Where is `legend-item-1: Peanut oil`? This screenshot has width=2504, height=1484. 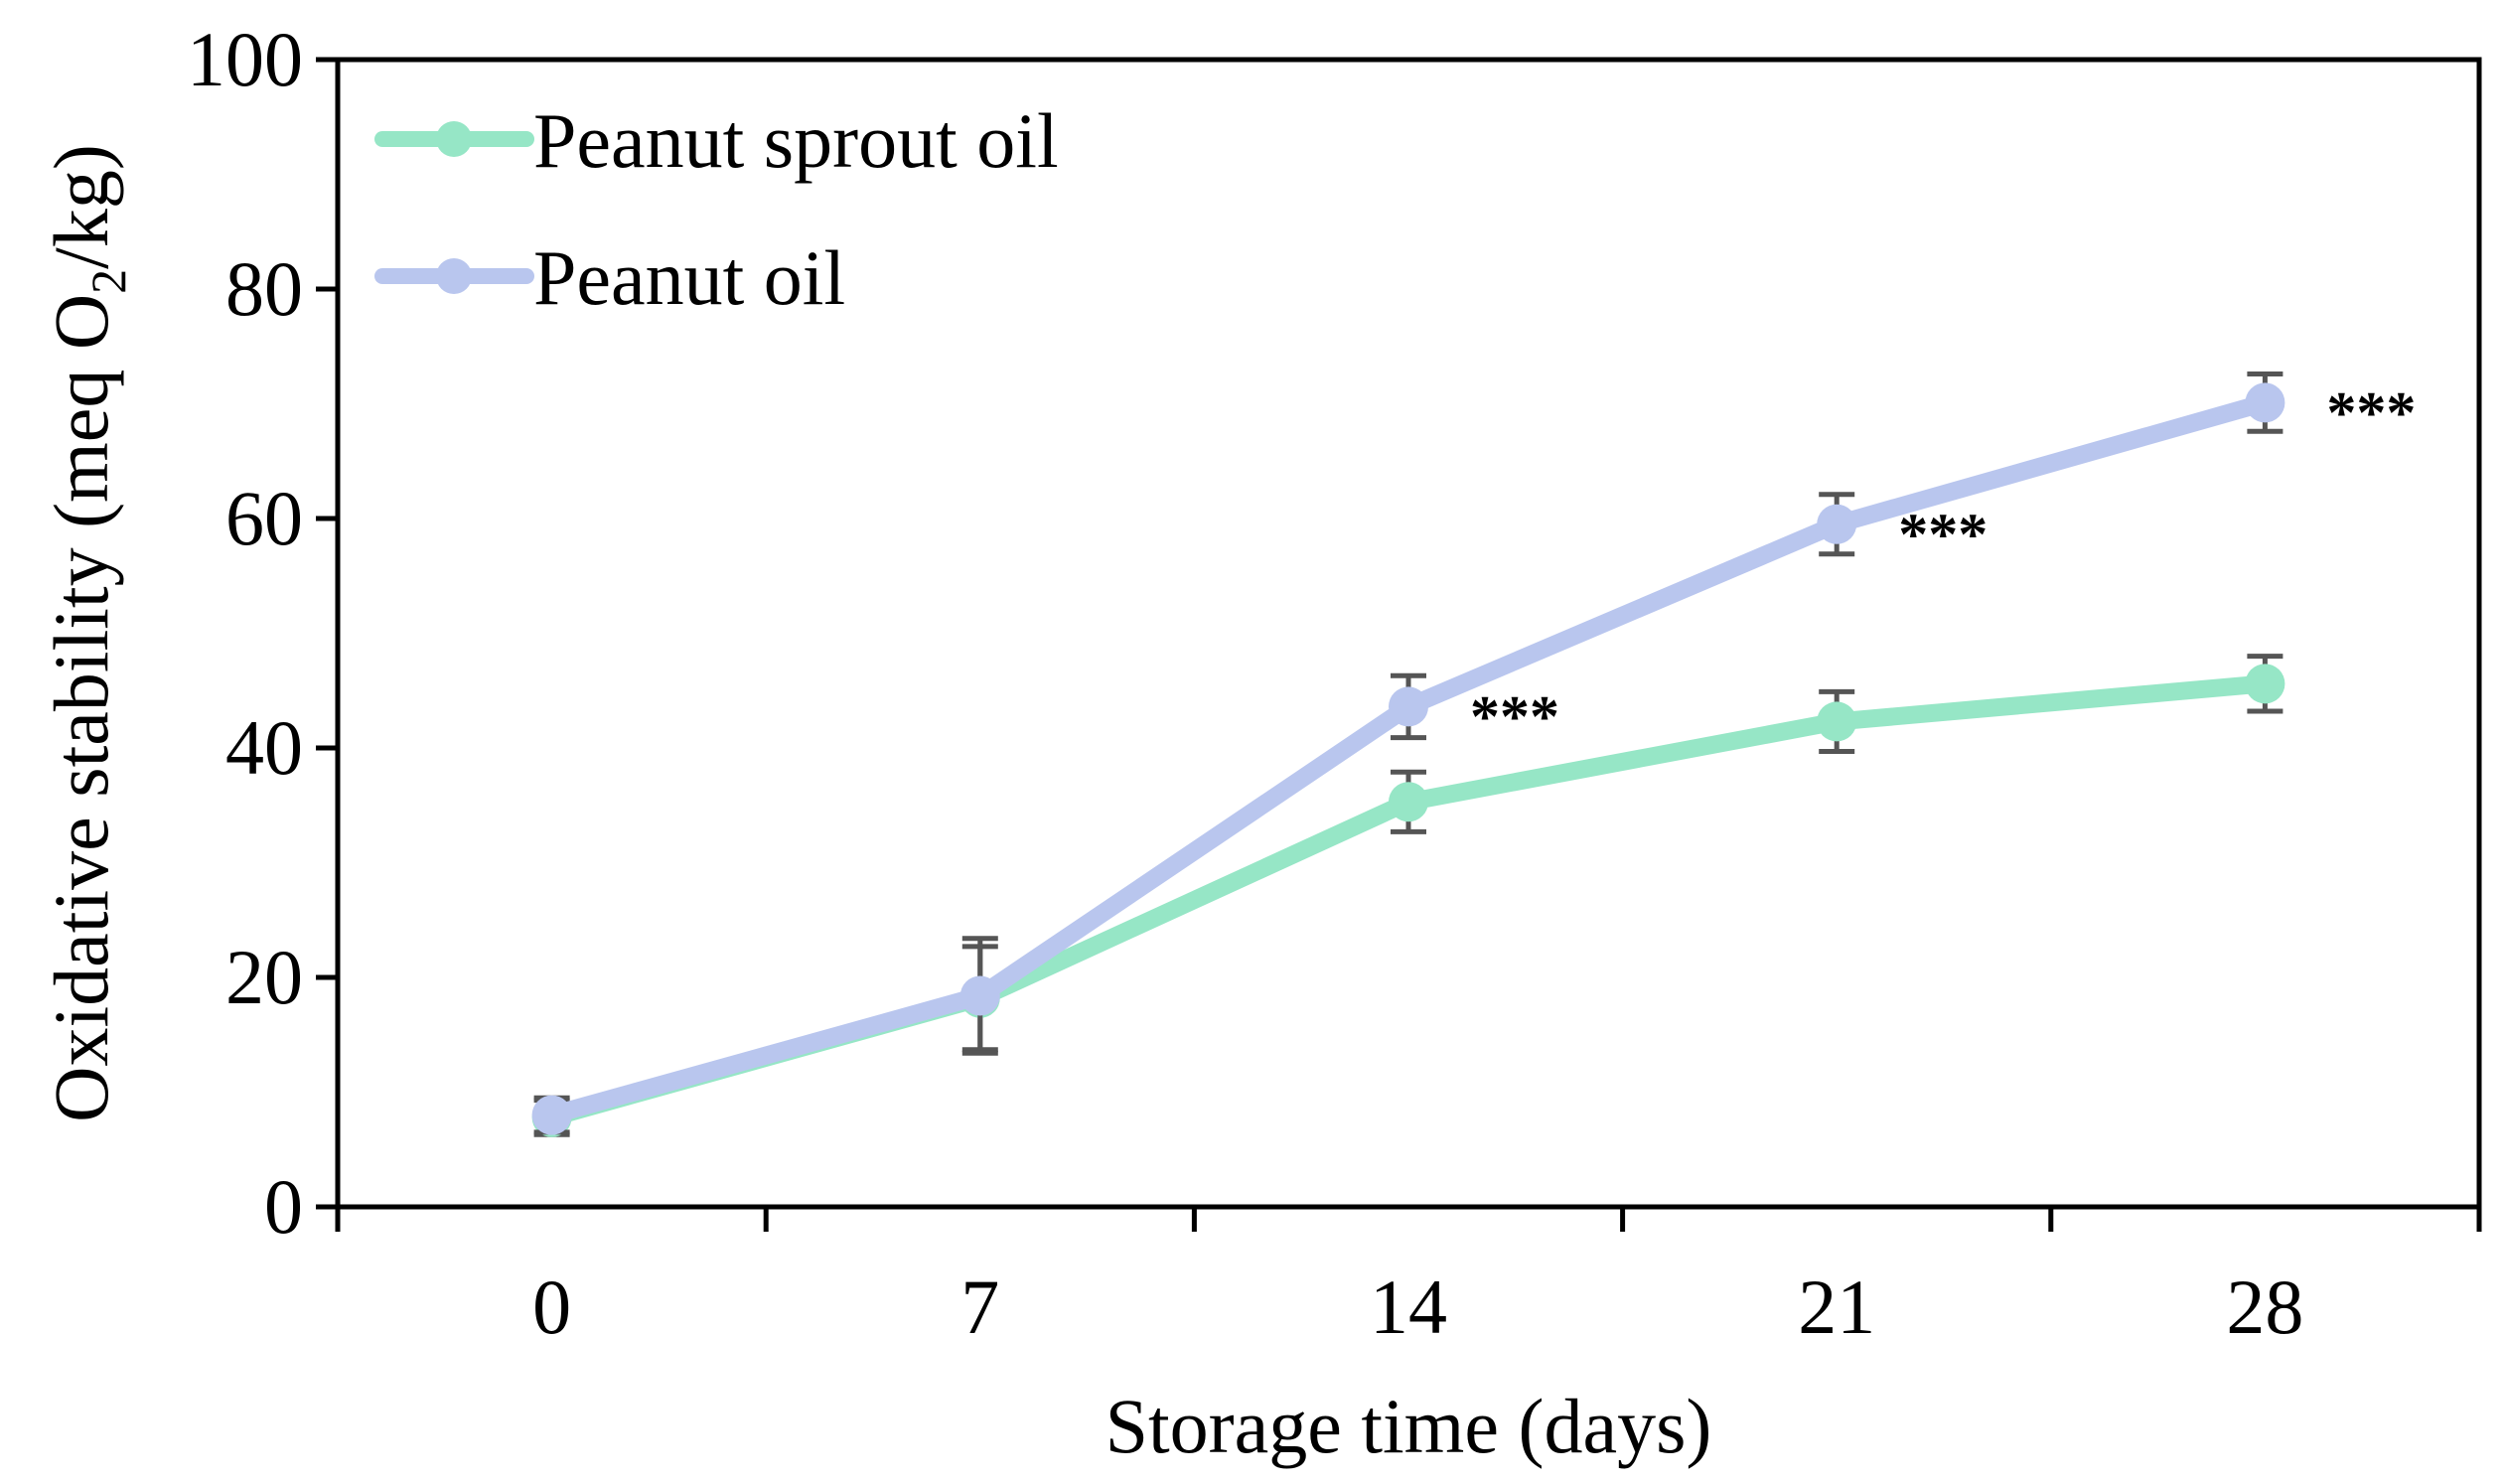
legend-item-1: Peanut oil is located at coordinates (609, 277).